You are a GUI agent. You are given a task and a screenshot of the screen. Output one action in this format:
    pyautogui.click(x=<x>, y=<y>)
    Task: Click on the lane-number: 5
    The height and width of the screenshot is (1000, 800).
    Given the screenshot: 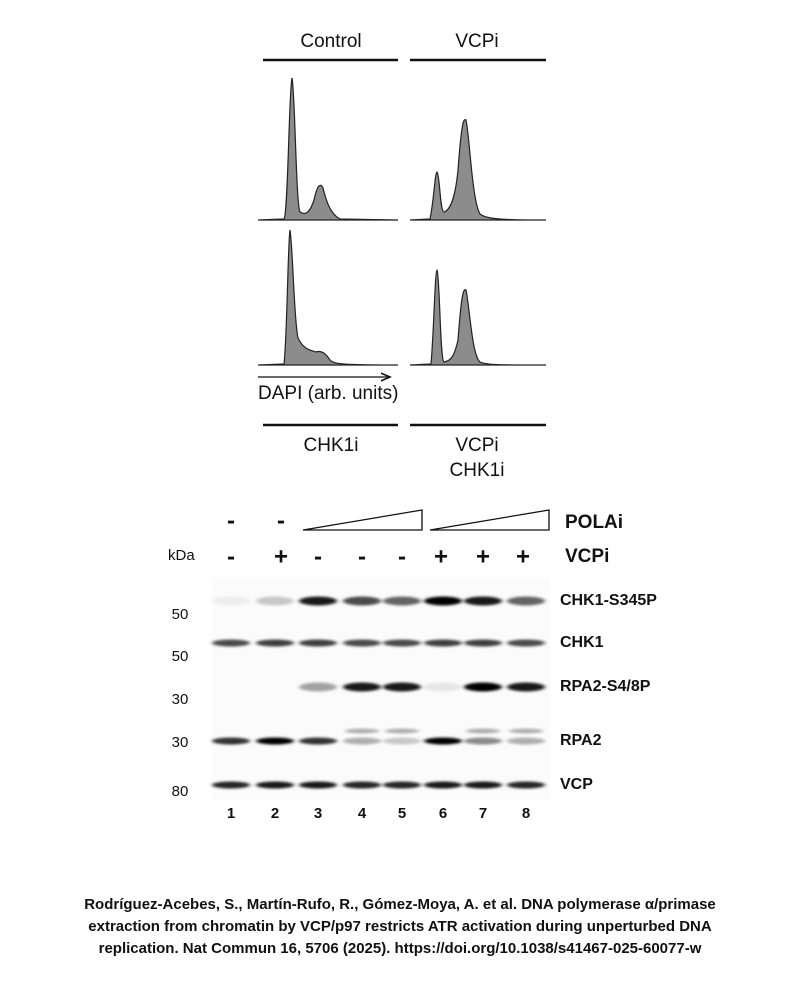 What is the action you would take?
    pyautogui.click(x=402, y=813)
    